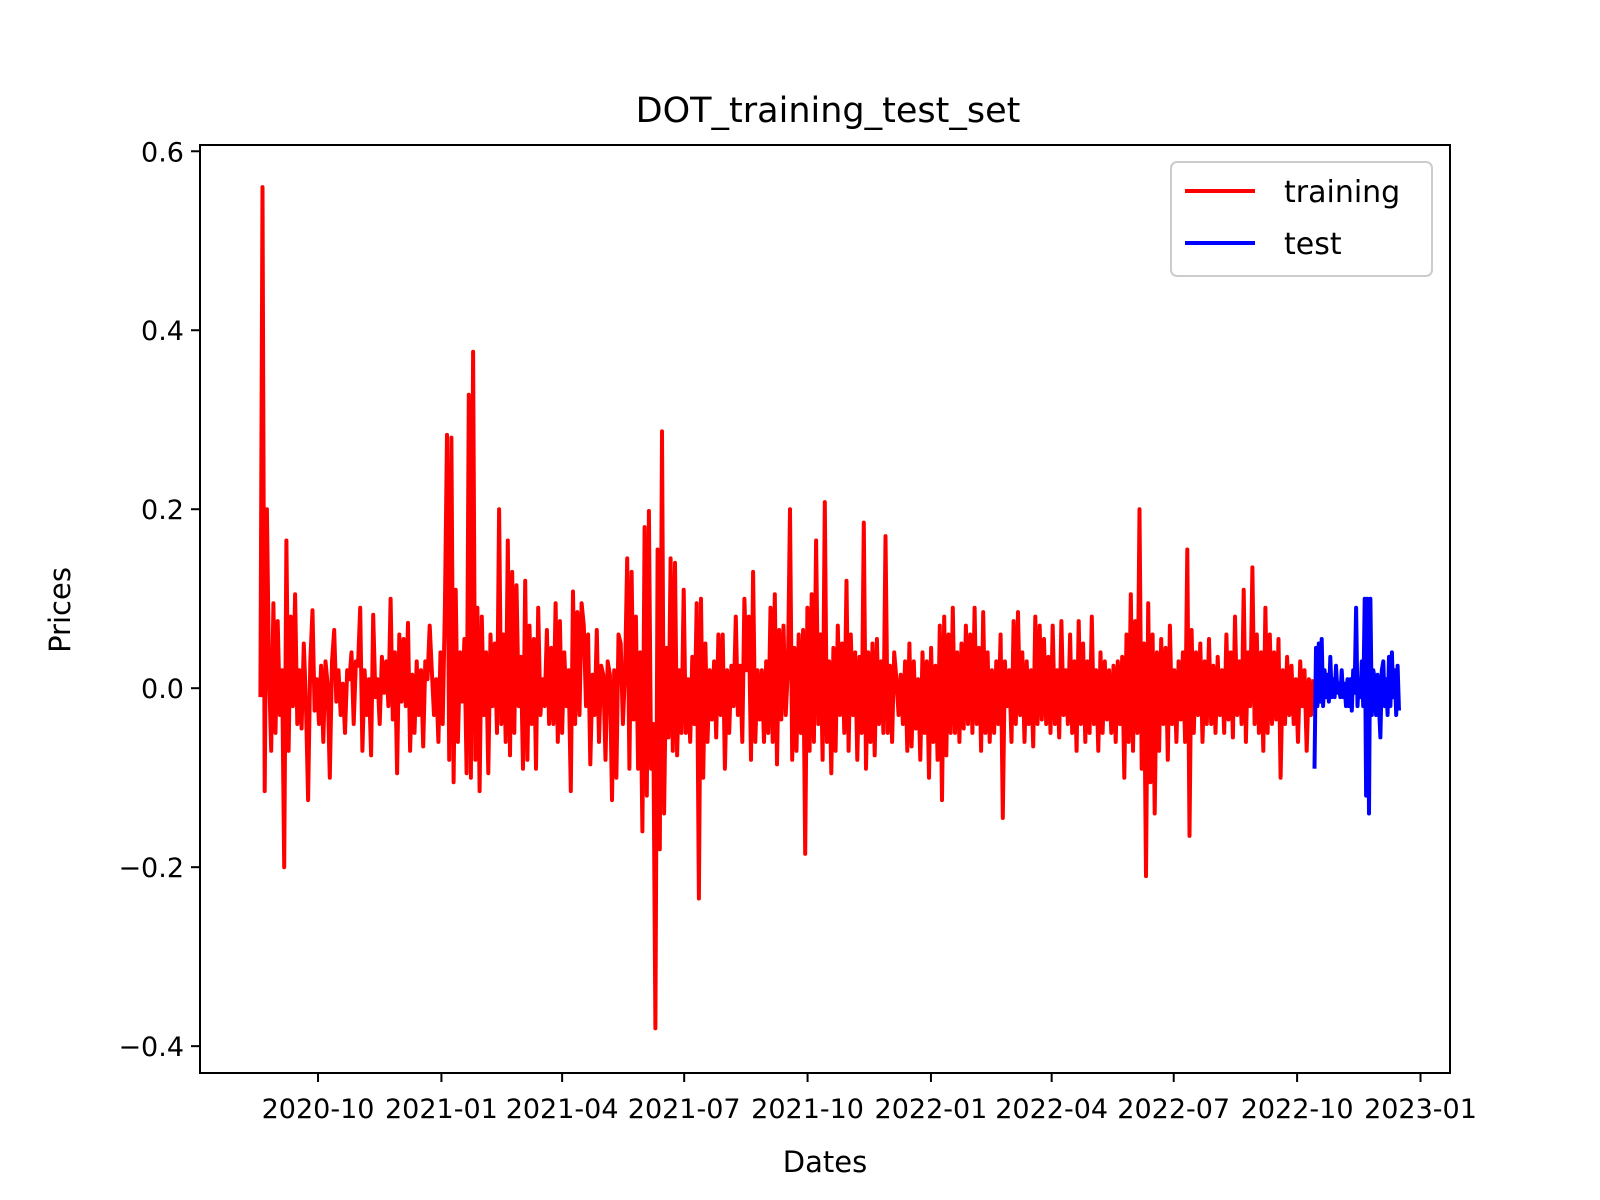 The width and height of the screenshot is (1600, 1200). I want to click on y-tick-label: 0.0, so click(162, 689).